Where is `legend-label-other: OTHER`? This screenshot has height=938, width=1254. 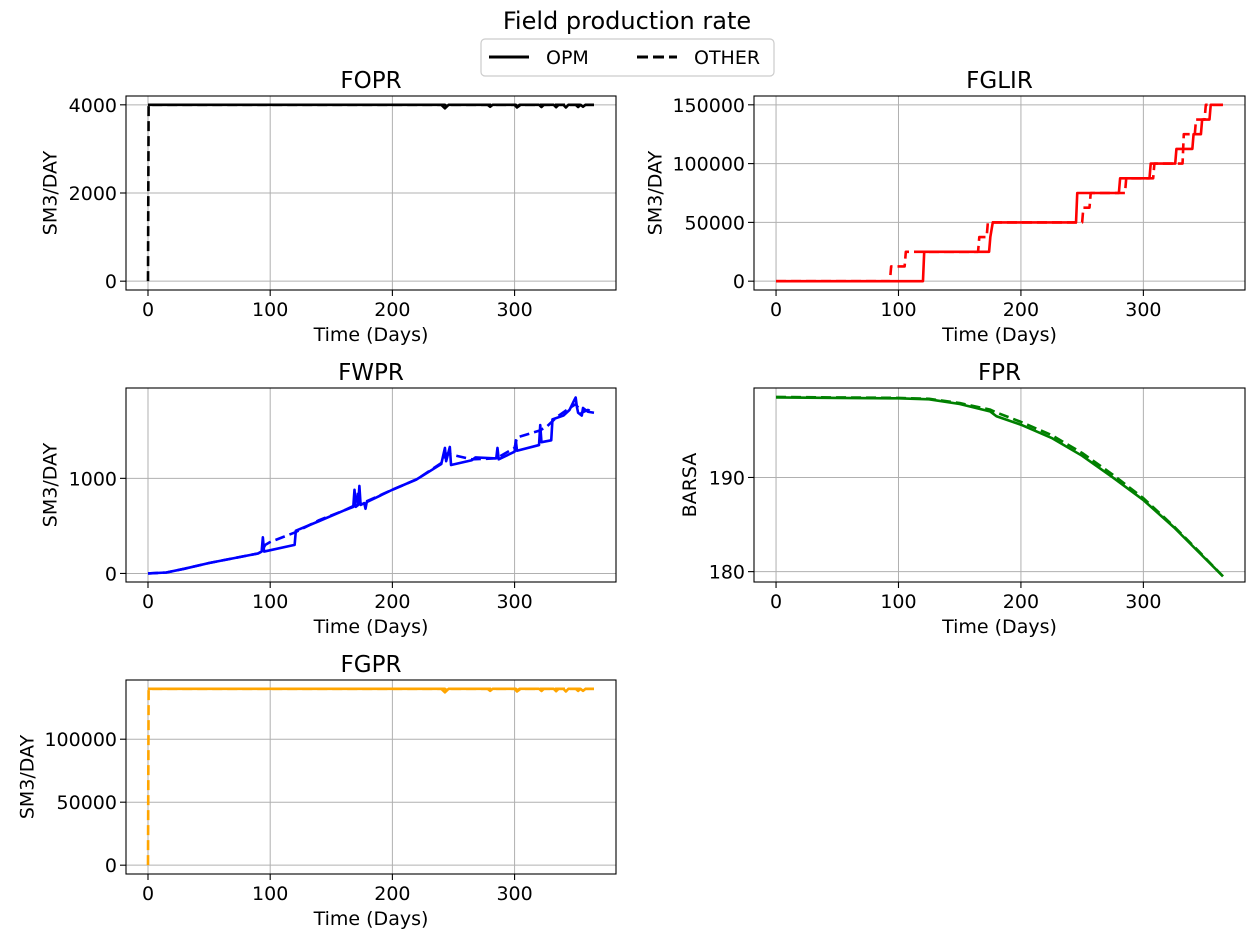 legend-label-other: OTHER is located at coordinates (727, 58).